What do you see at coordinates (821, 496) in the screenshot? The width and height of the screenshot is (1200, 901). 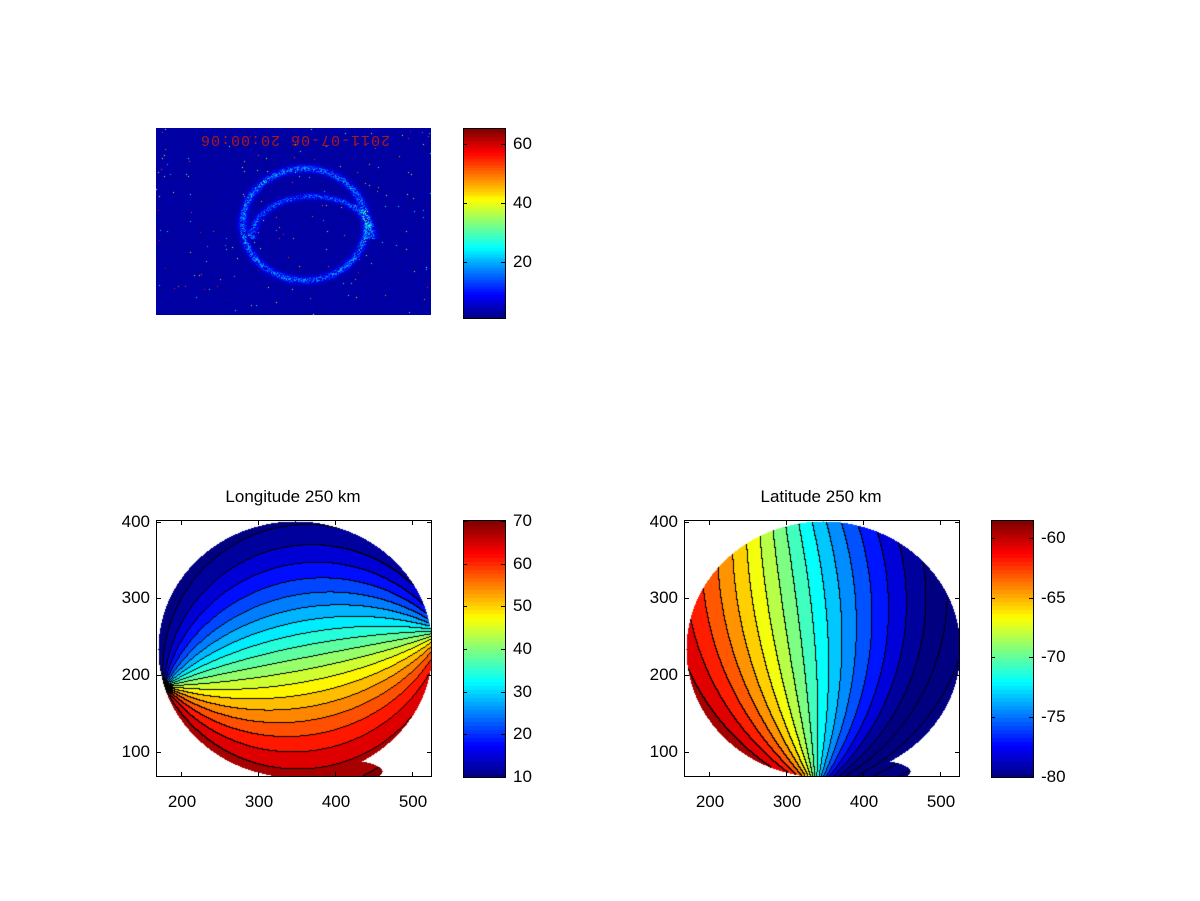 I see `latitude-title: Latitude 250 km` at bounding box center [821, 496].